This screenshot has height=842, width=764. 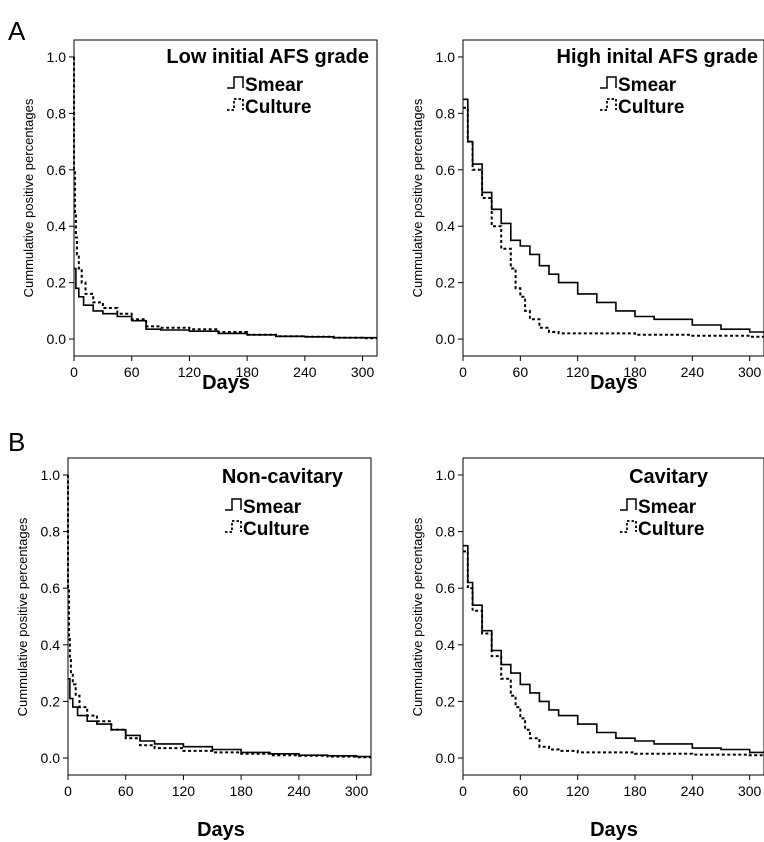 I want to click on chart-title: Low initial AFS grade, so click(x=267, y=57).